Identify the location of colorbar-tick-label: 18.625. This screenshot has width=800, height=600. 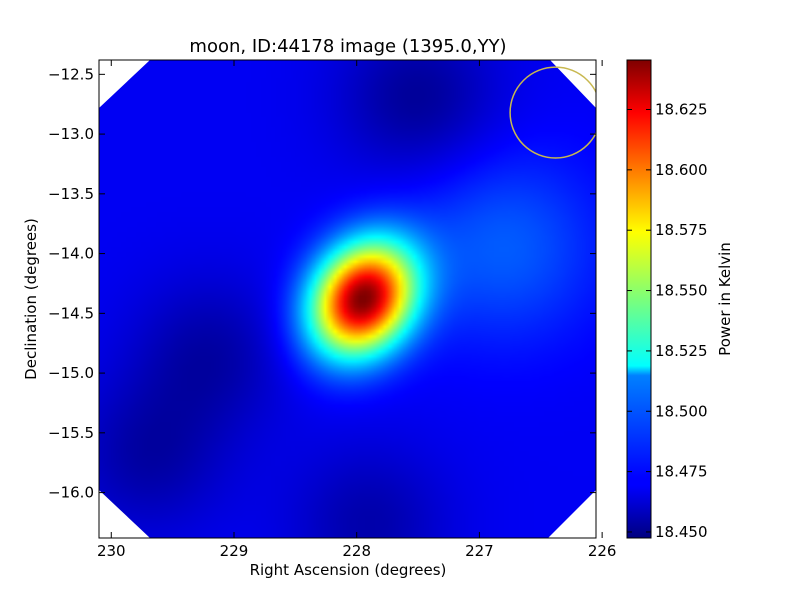
(681, 109).